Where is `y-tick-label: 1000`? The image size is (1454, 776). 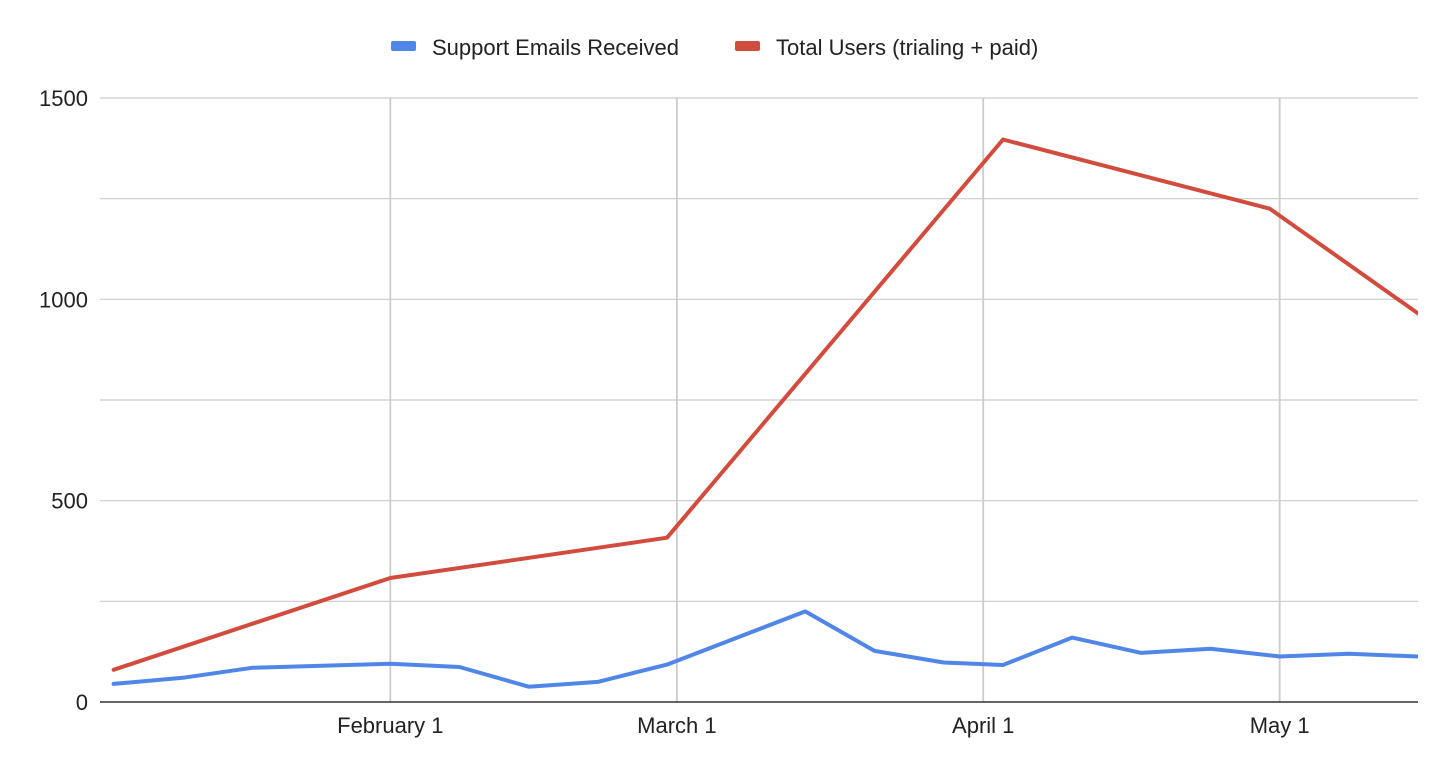
y-tick-label: 1000 is located at coordinates (63, 299).